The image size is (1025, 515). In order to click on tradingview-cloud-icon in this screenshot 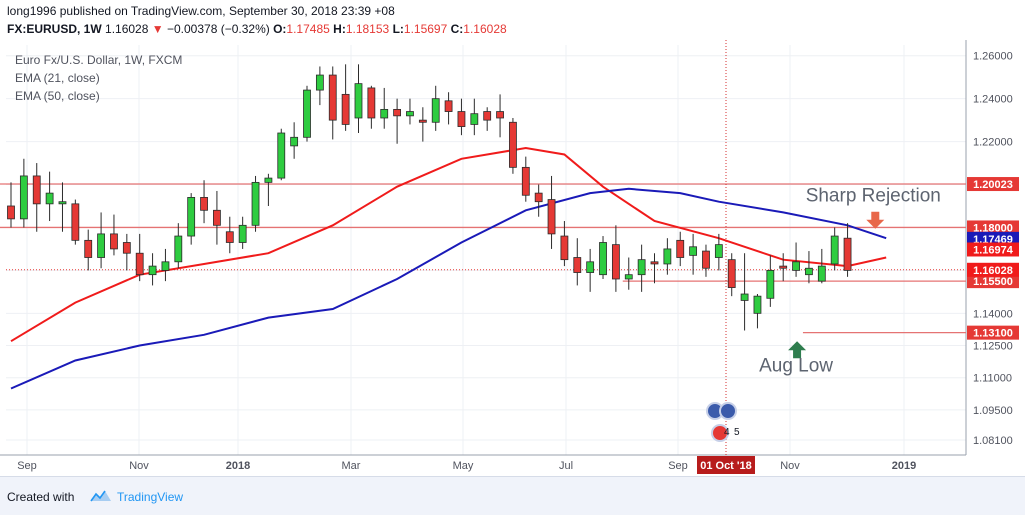, I will do `click(100, 496)`.